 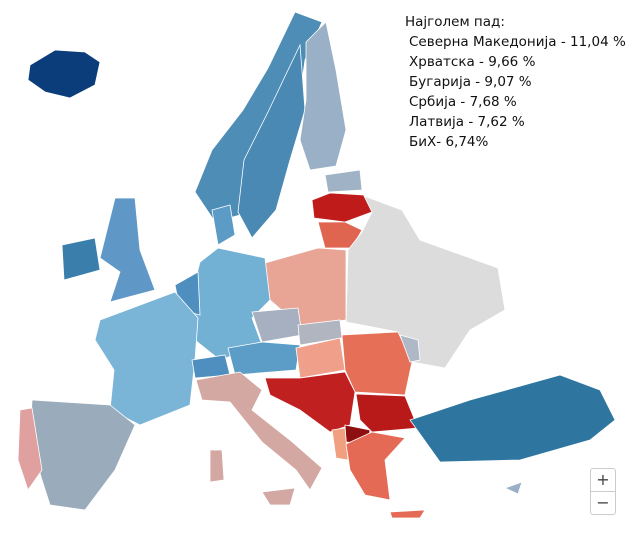 What do you see at coordinates (377, 363) in the screenshot?
I see `romania` at bounding box center [377, 363].